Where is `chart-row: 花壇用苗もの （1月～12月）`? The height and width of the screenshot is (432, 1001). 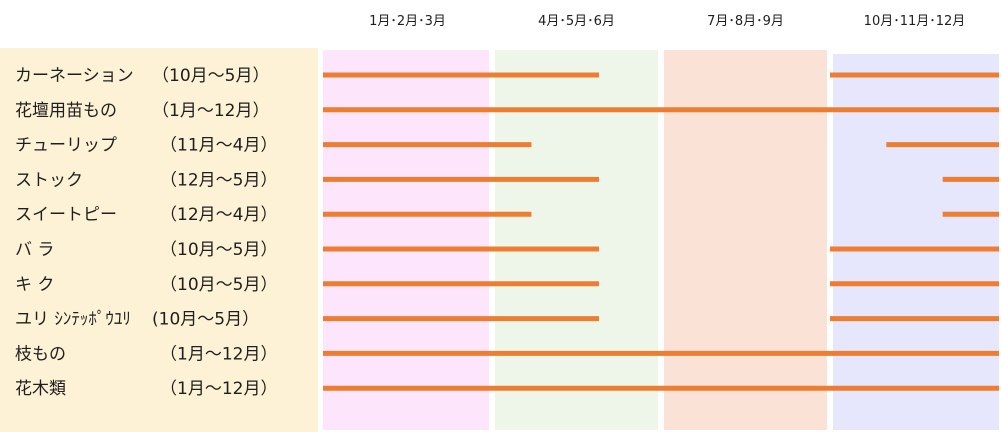
chart-row: 花壇用苗もの （1月～12月） is located at coordinates (142, 111).